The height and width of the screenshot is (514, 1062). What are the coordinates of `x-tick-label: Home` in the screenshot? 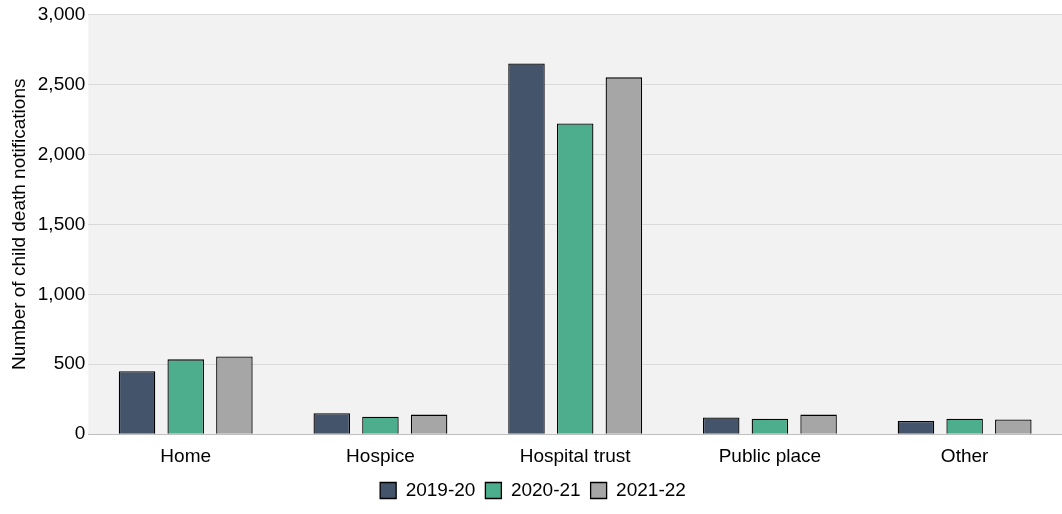 It's located at (186, 455).